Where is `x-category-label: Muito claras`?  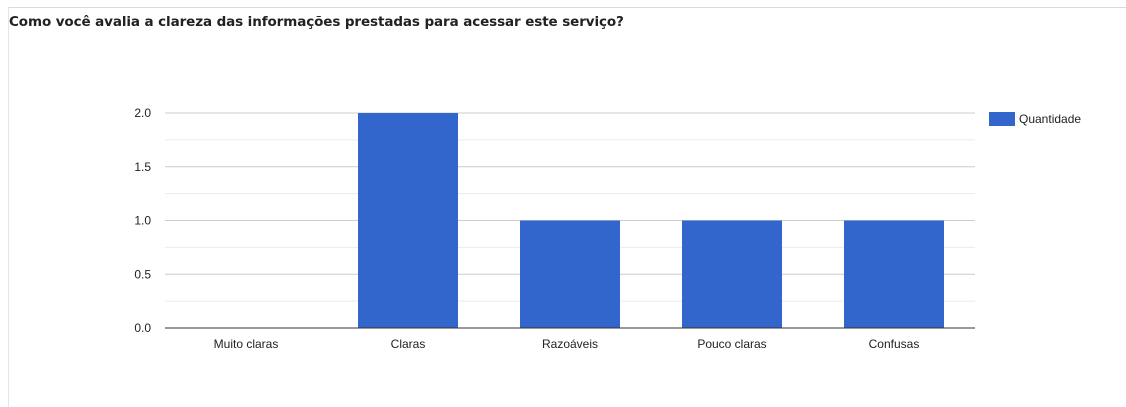 x-category-label: Muito claras is located at coordinates (246, 344).